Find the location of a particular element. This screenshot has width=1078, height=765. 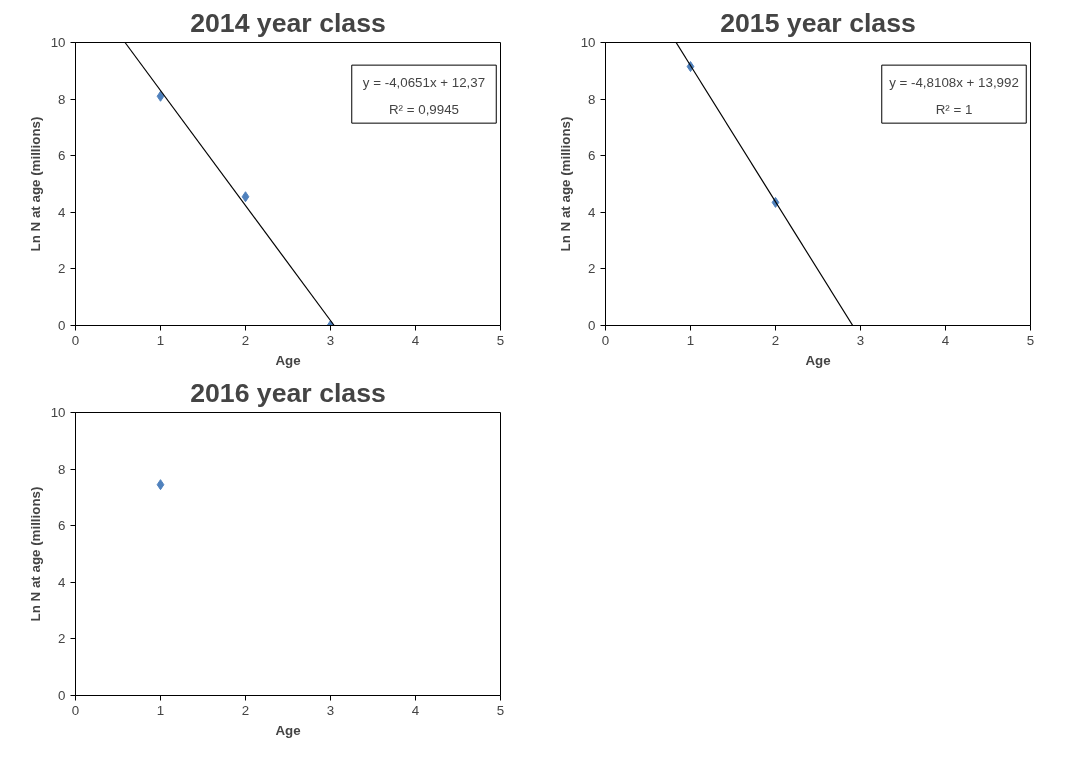

annotation: R² = 1 is located at coordinates (954, 110).